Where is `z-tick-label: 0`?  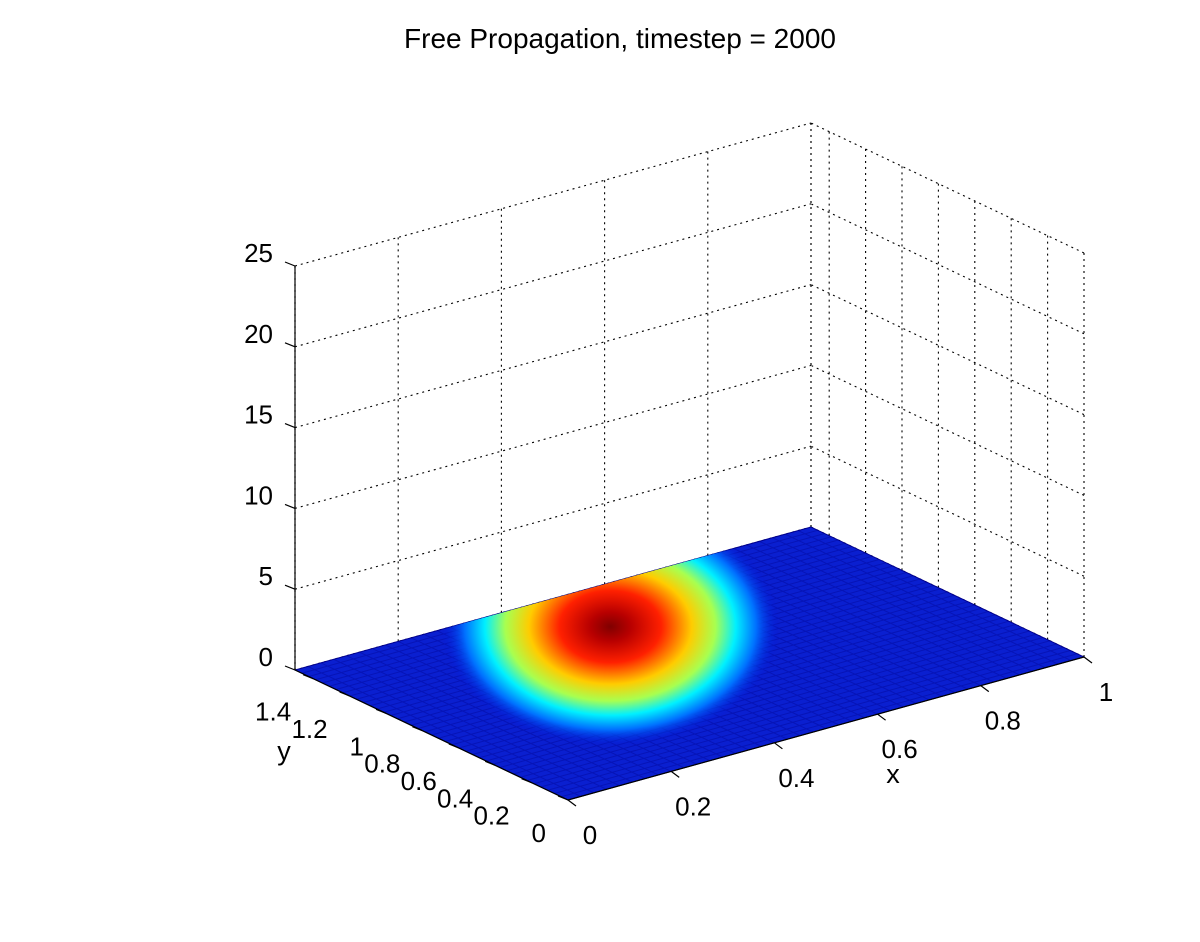
z-tick-label: 0 is located at coordinates (266, 657).